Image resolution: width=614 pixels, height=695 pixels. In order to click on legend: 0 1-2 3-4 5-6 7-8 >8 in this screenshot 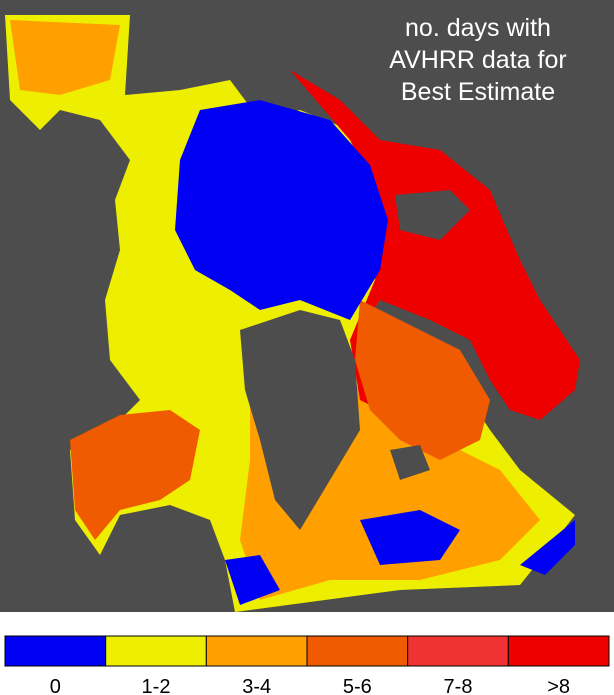, I will do `click(307, 665)`.